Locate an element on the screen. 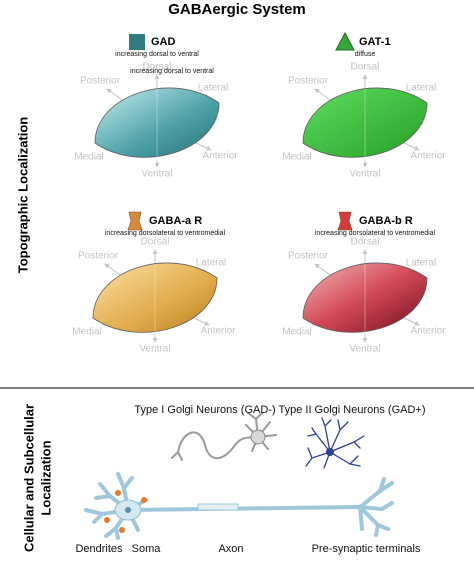 The height and width of the screenshot is (566, 474). title: GABAergic System is located at coordinates (237, 9).